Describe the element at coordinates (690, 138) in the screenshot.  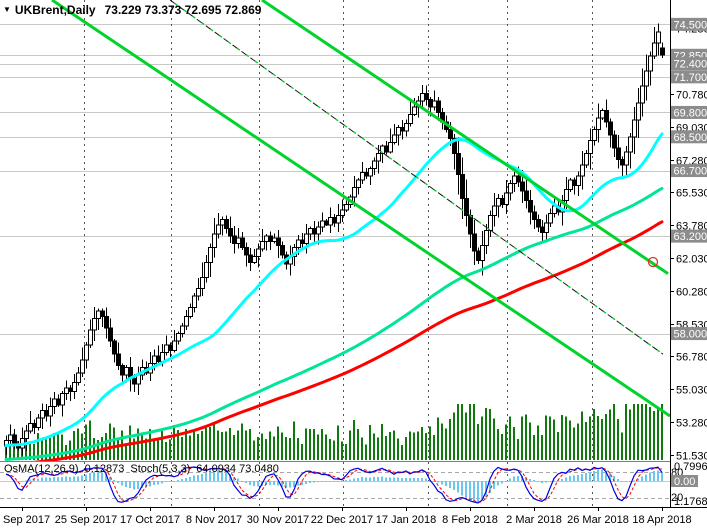
I see `svg-text: 68.500` at that location.